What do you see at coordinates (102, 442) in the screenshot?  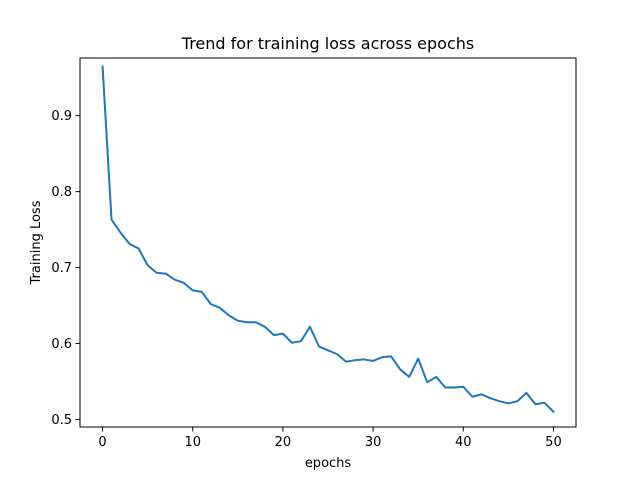 I see `x-tick-label: 0` at bounding box center [102, 442].